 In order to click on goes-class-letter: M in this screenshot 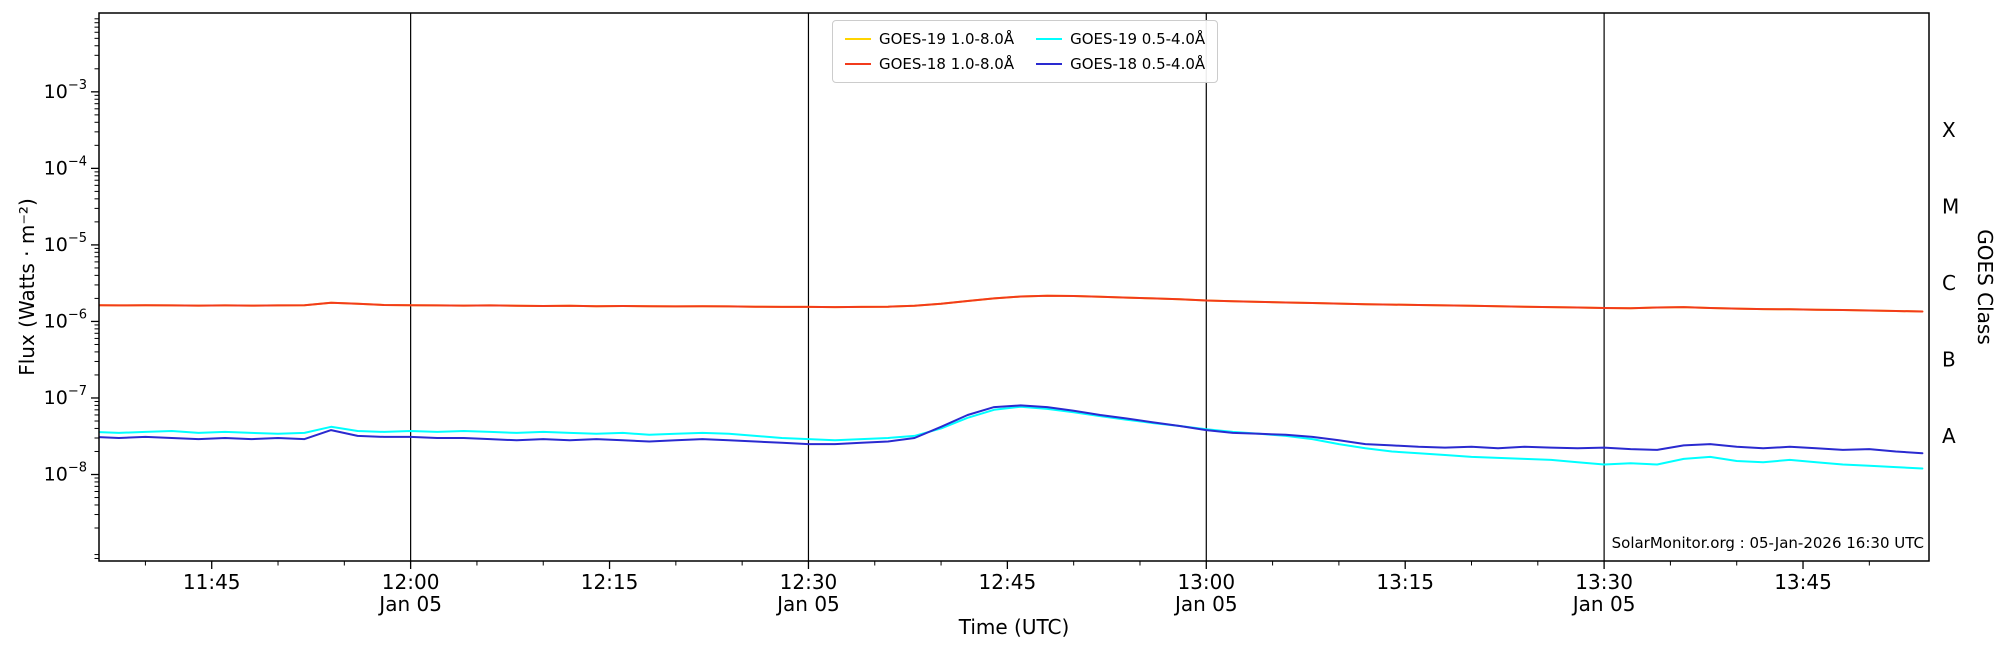, I will do `click(1950, 207)`.